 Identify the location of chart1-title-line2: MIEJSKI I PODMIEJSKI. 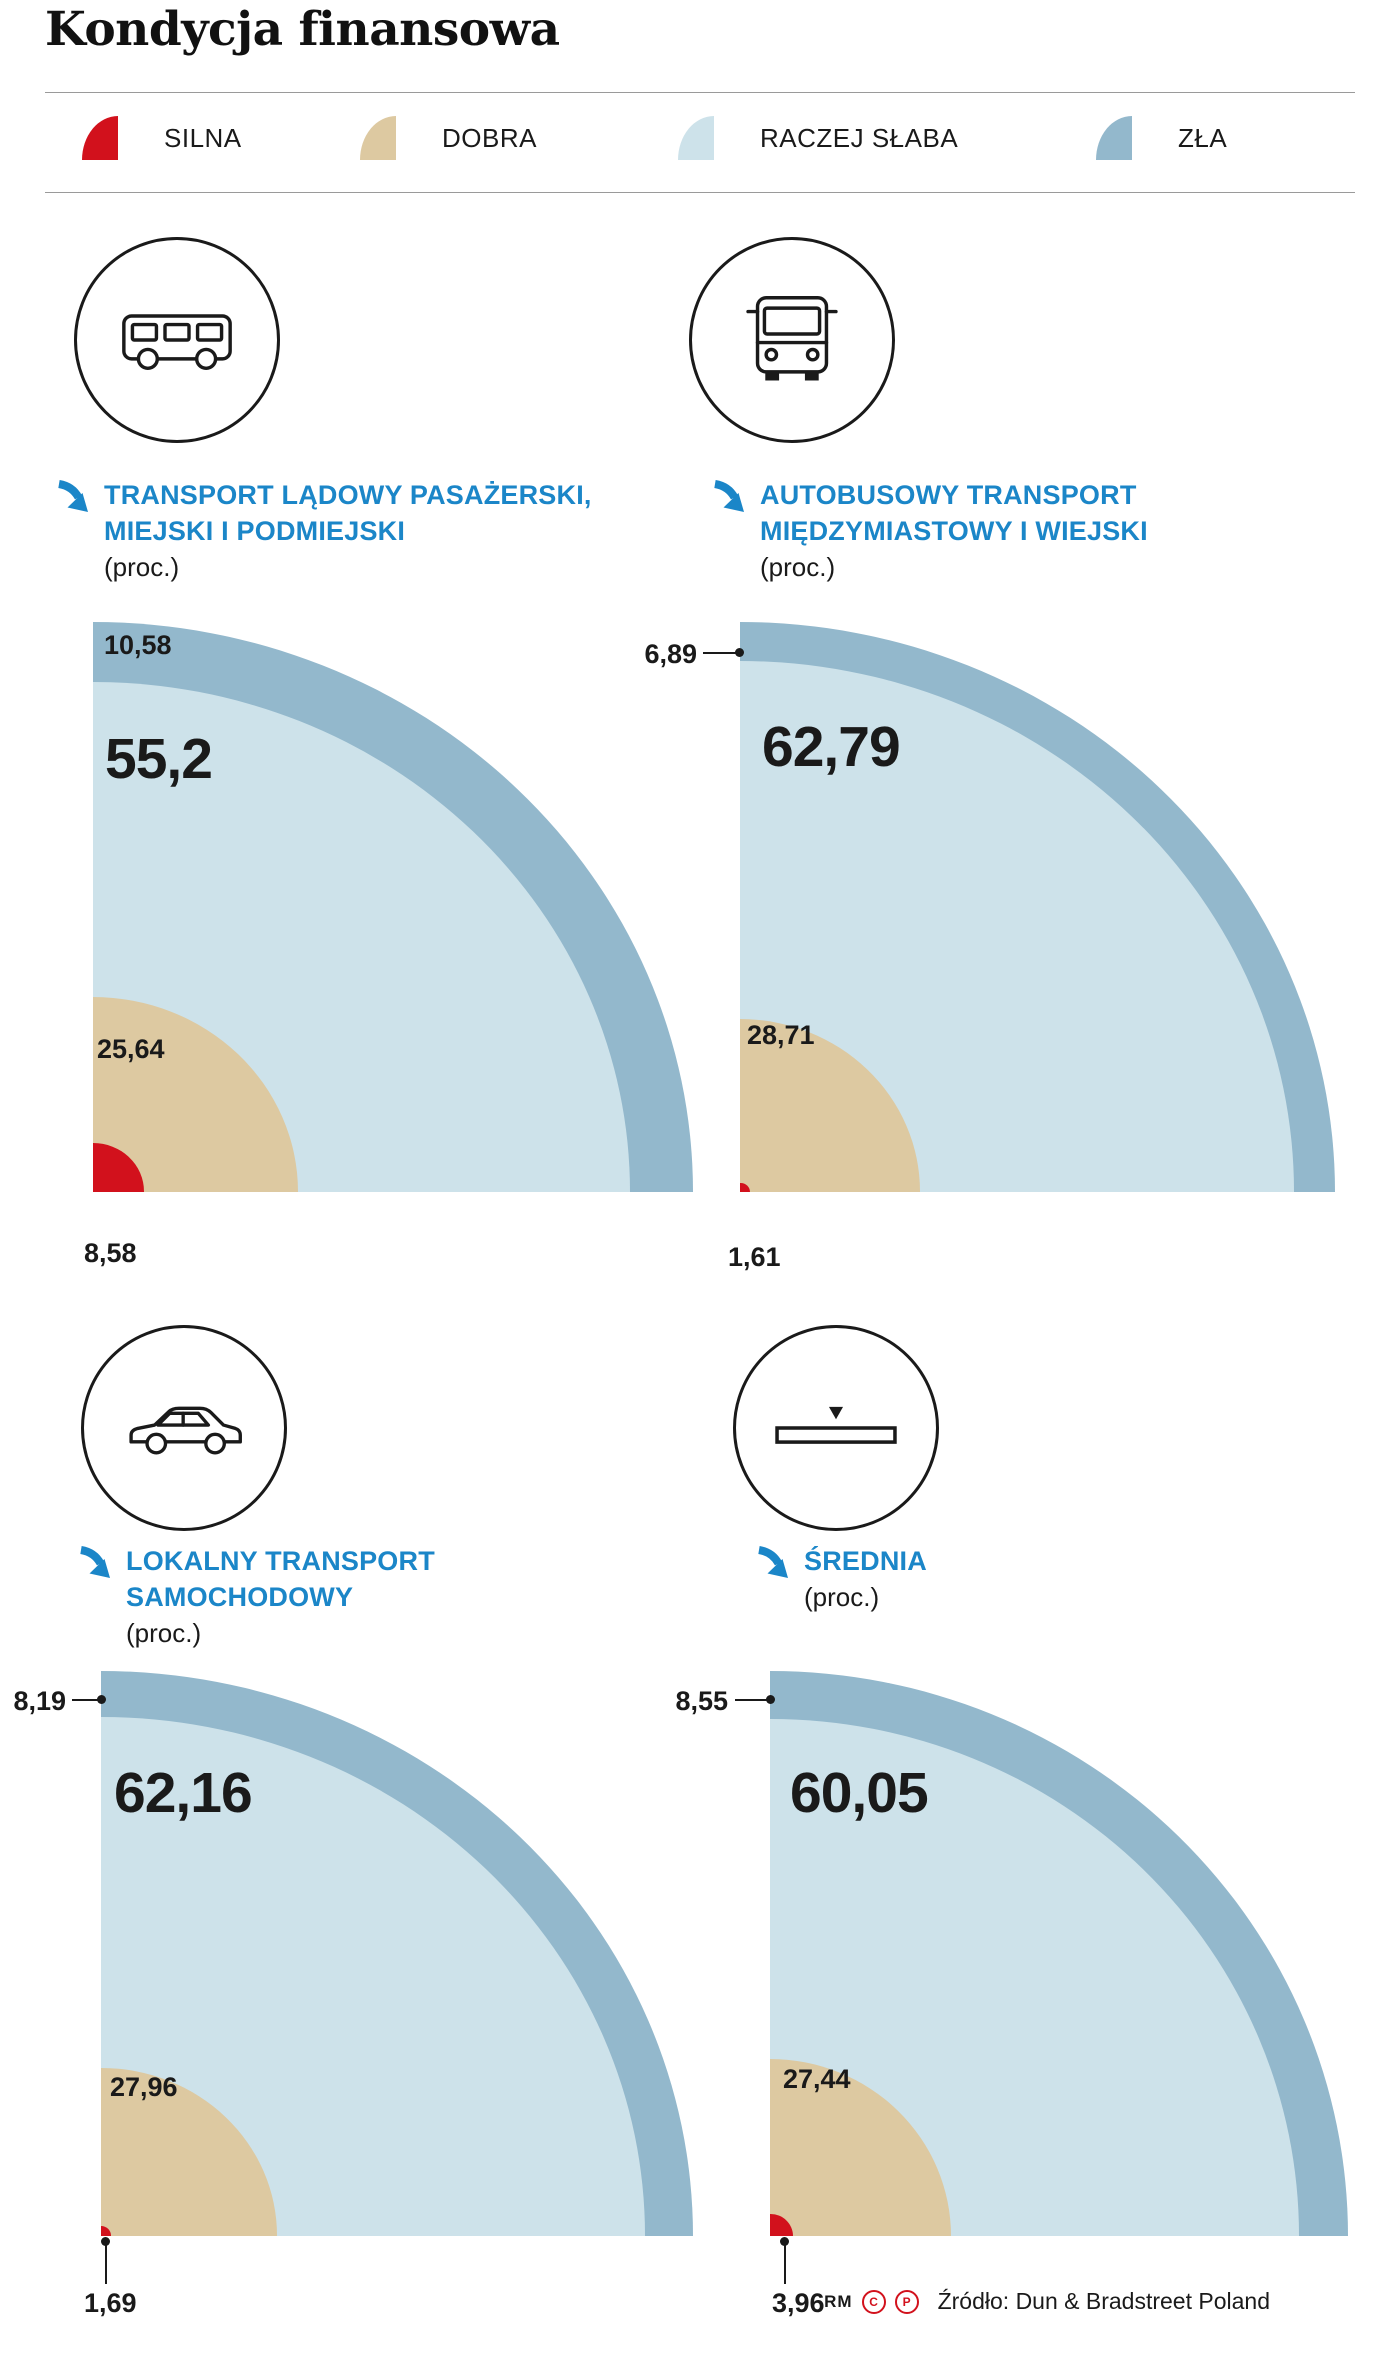
(255, 531).